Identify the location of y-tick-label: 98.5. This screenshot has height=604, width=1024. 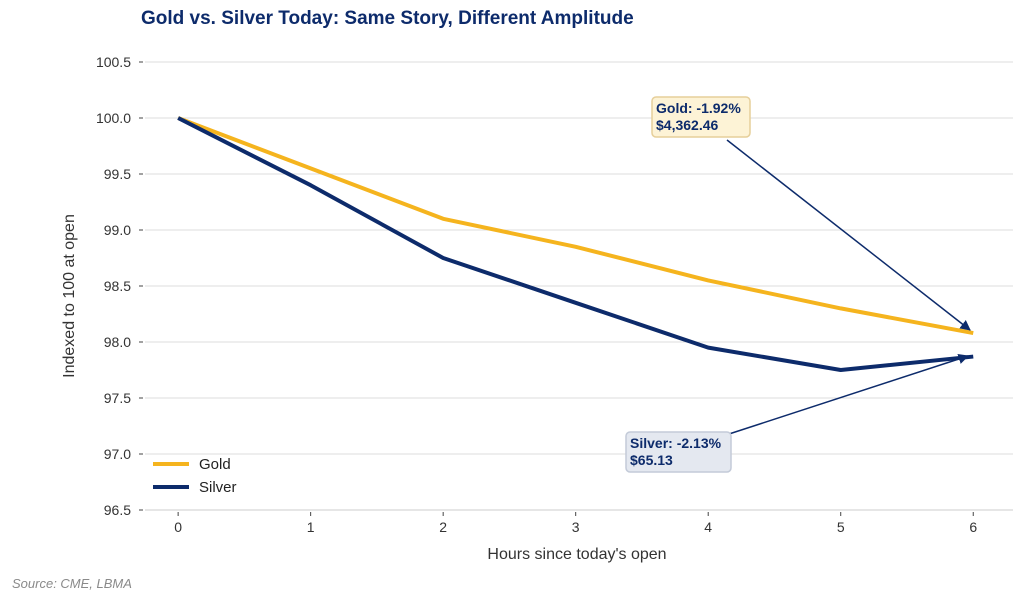
(117, 286).